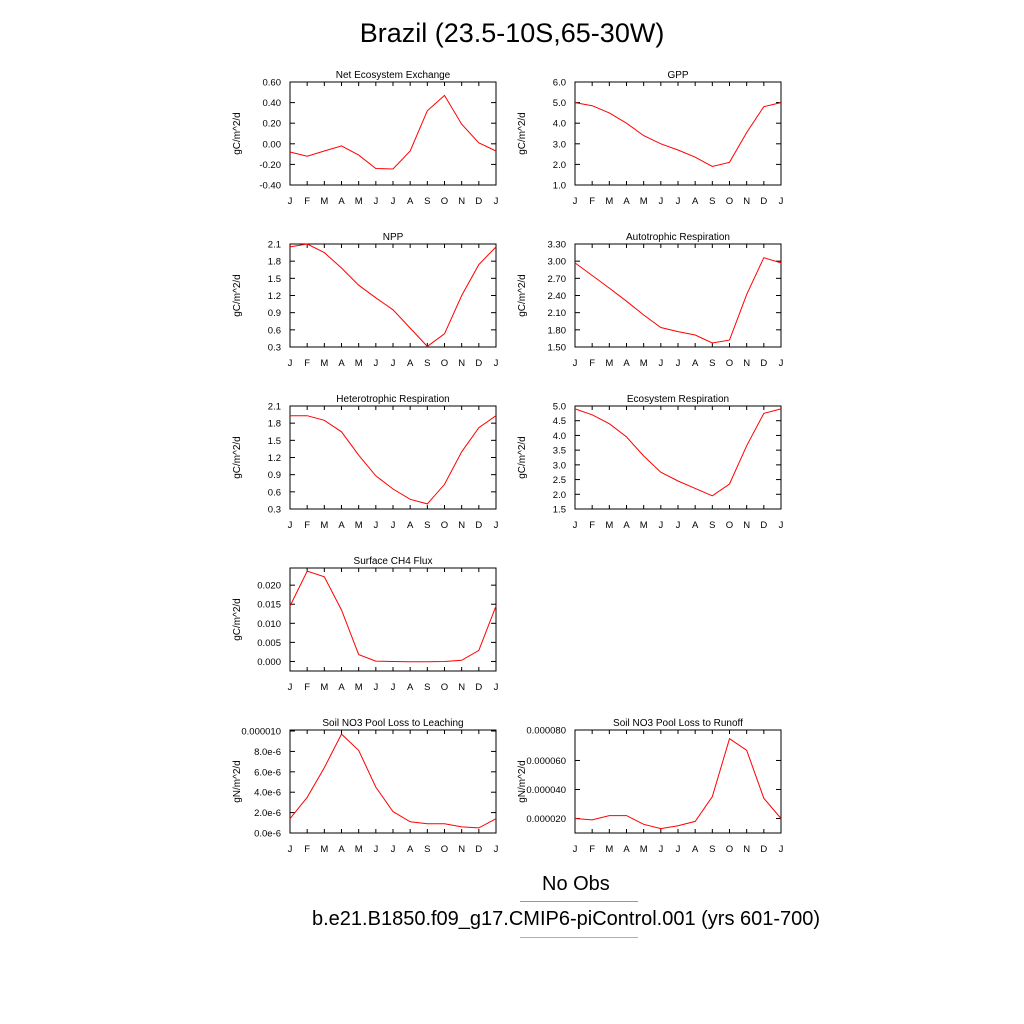 This screenshot has height=1024, width=1024. Describe the element at coordinates (559, 421) in the screenshot. I see `y-tick-label: 4.5` at that location.